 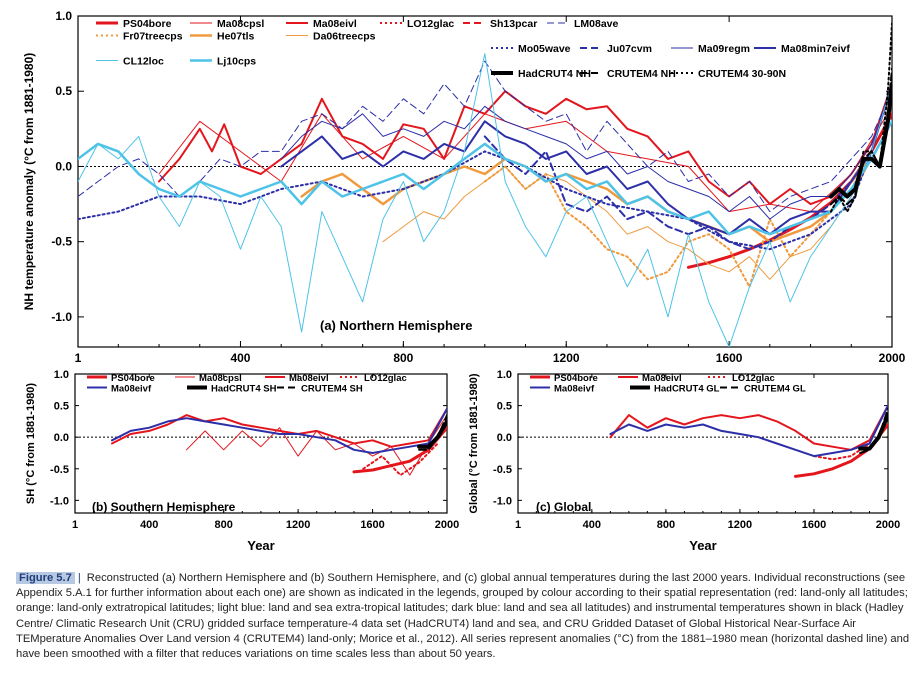 I want to click on legend-label-crutem4-30-90n: CRUTEM4 30-90N, so click(x=742, y=74).